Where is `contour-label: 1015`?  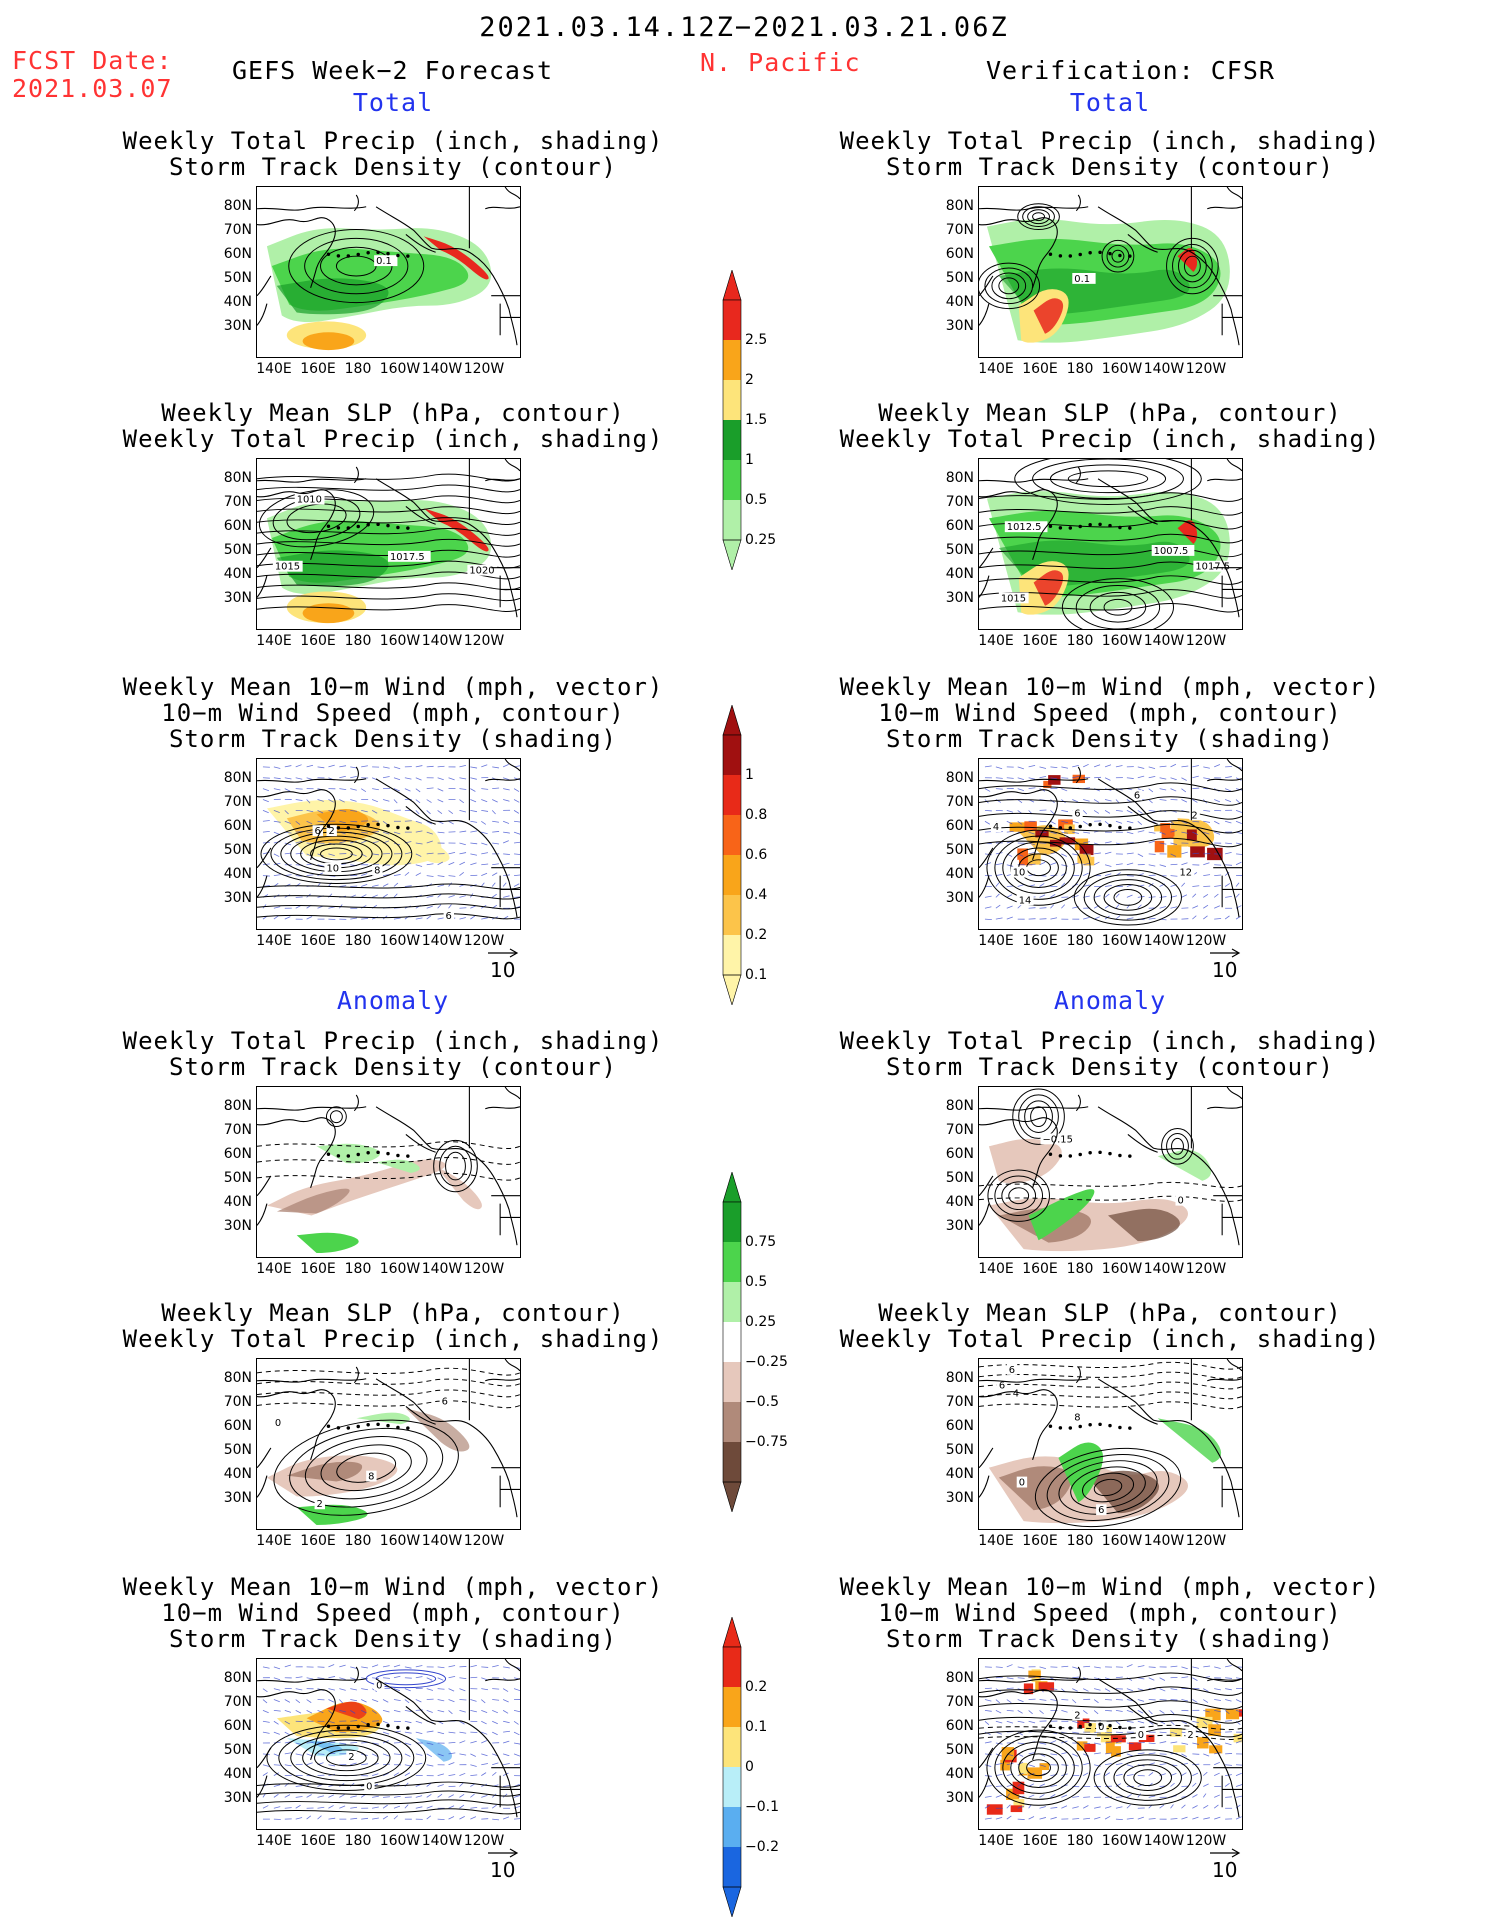 contour-label: 1015 is located at coordinates (1013, 598).